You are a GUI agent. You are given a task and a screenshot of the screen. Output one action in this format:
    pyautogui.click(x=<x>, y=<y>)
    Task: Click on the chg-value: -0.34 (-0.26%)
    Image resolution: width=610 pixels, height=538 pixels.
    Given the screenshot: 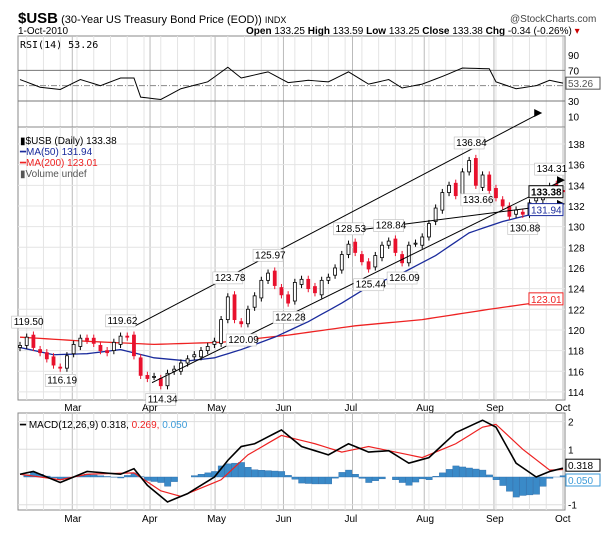 What is the action you would take?
    pyautogui.click(x=539, y=31)
    